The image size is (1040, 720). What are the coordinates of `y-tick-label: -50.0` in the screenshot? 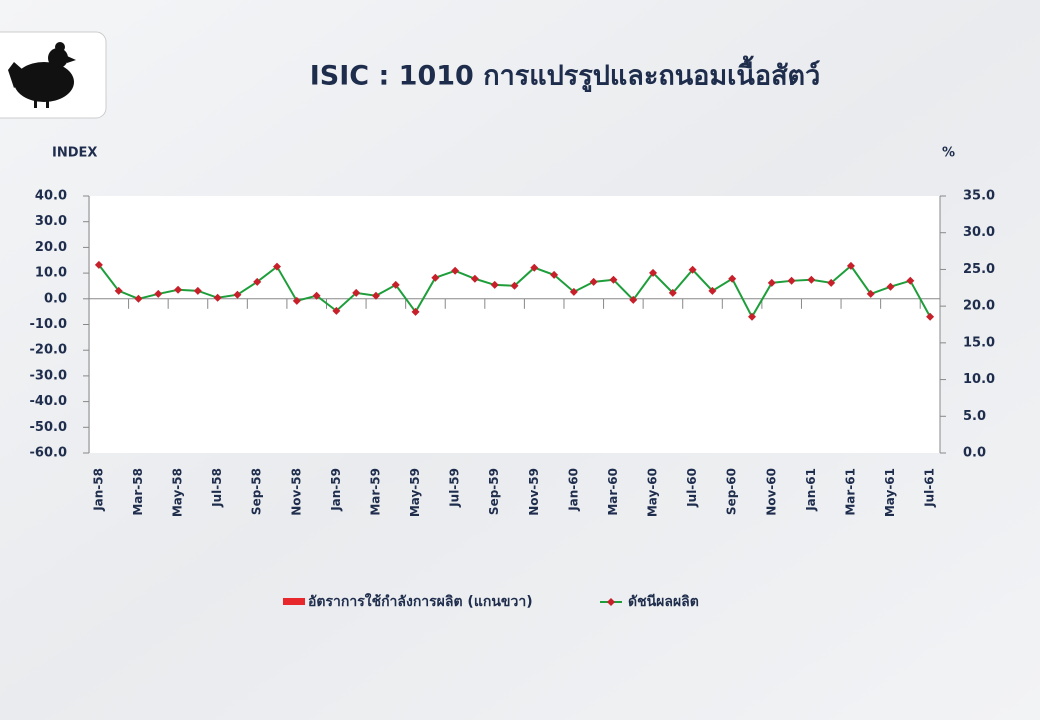 It's located at (48, 427).